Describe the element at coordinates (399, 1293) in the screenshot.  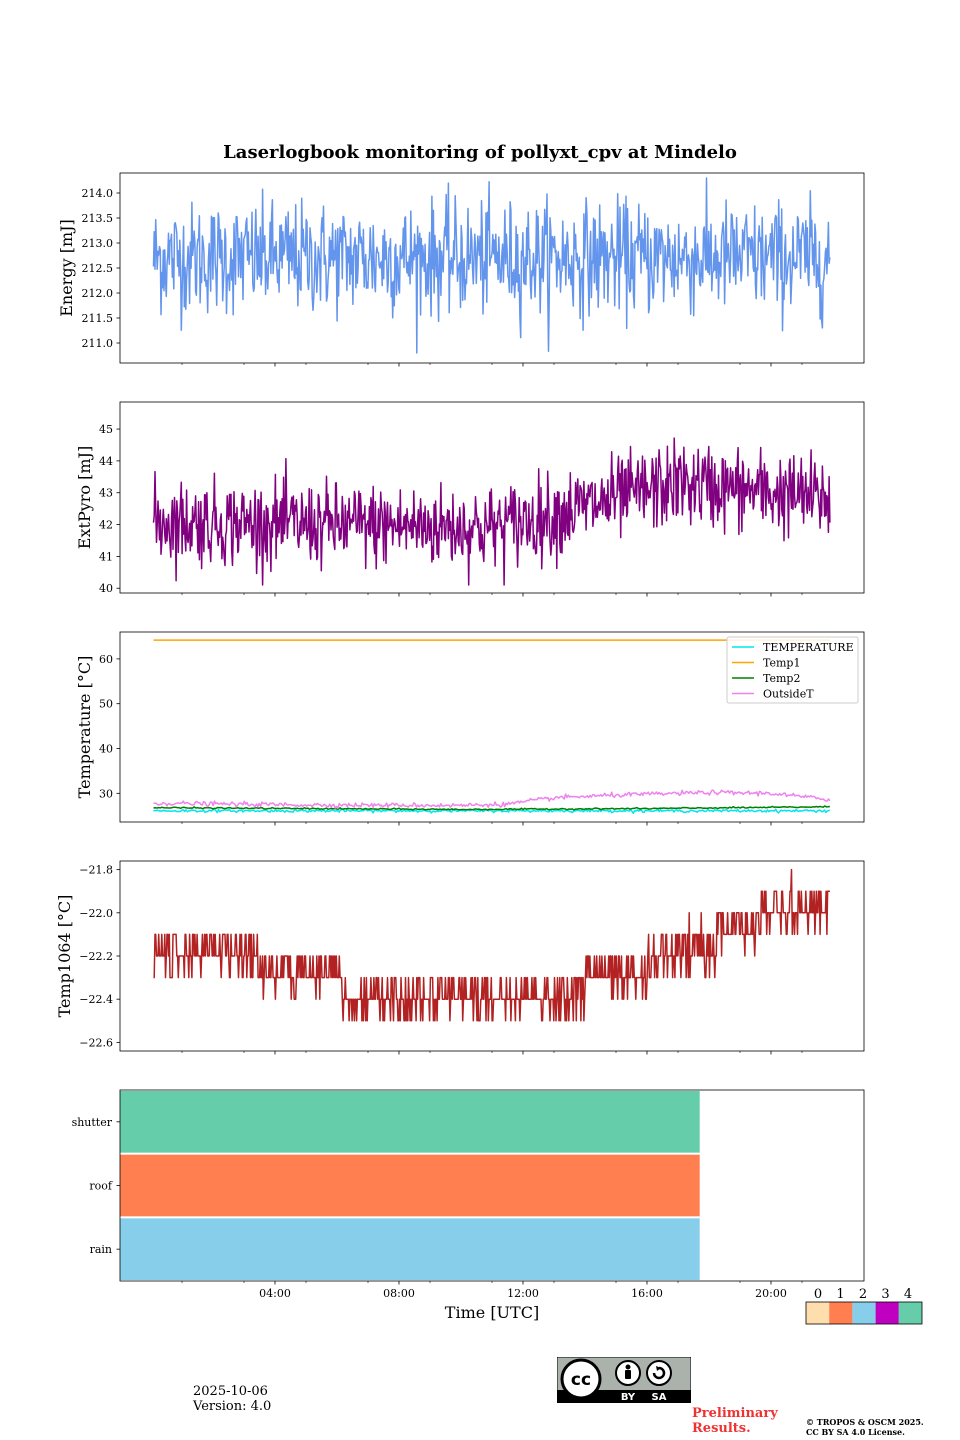
I see `xtick-label: 08:00` at that location.